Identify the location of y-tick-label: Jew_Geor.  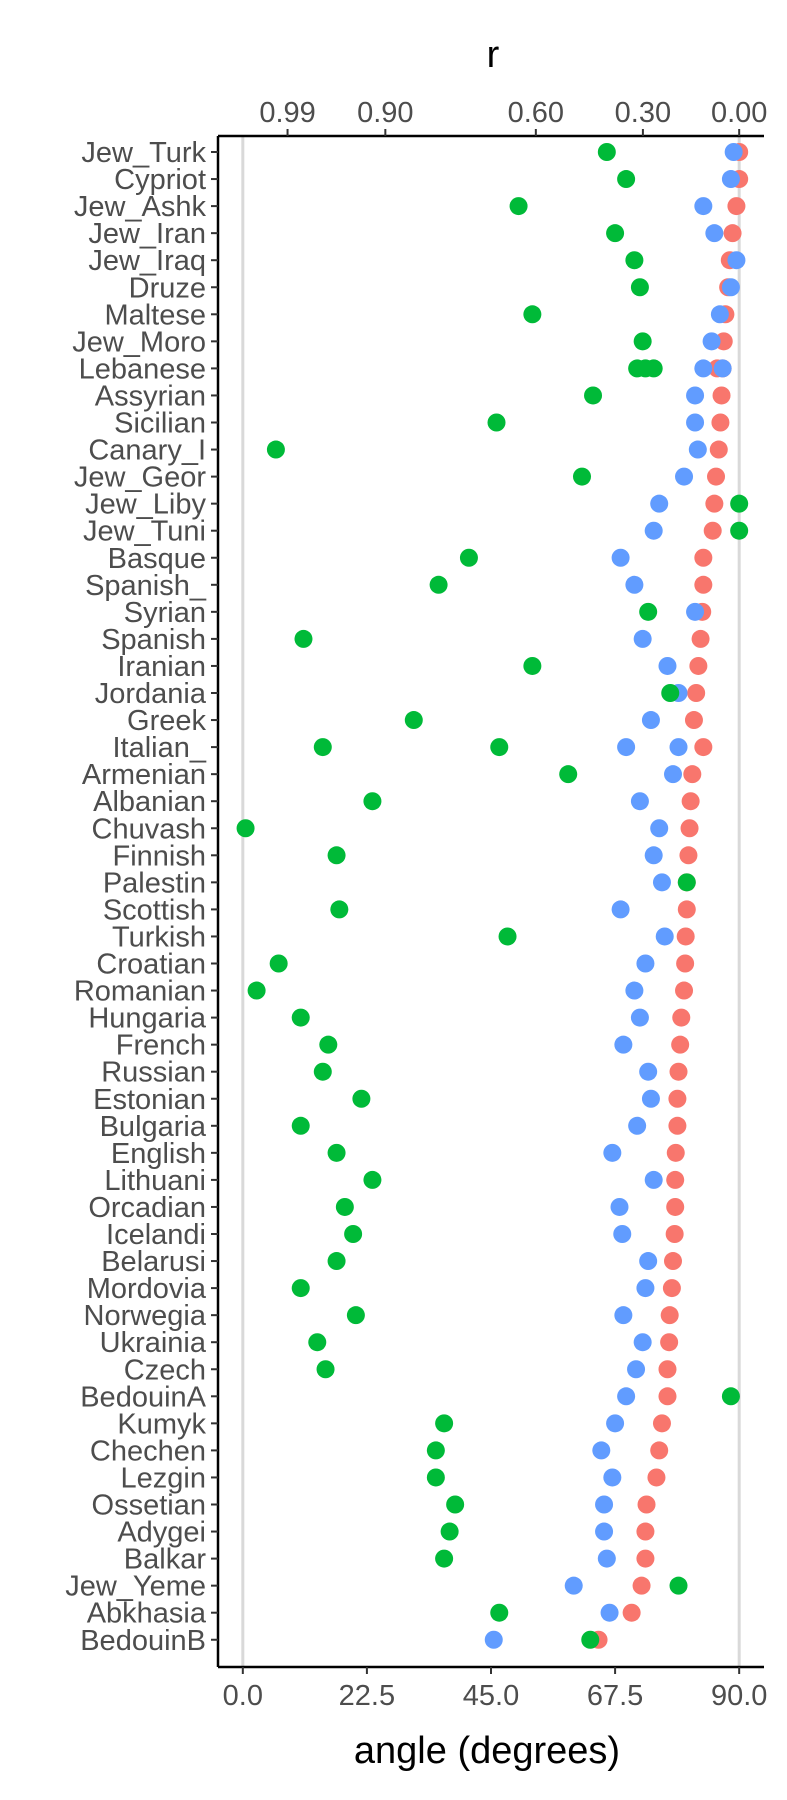
(140, 478).